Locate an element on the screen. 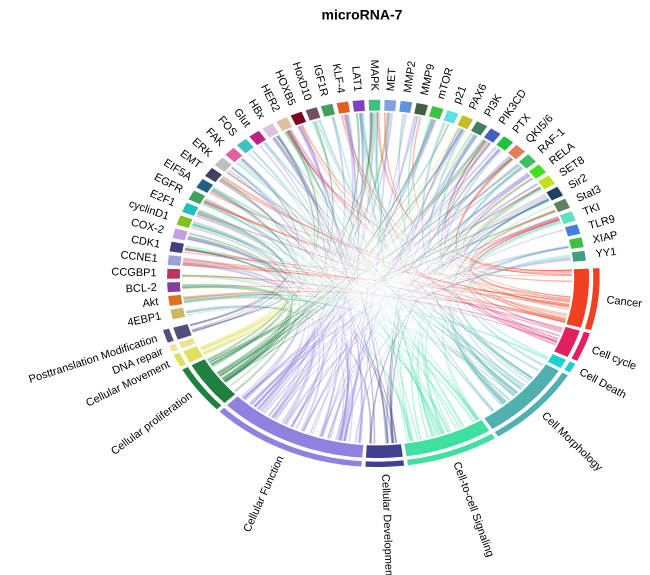 This screenshot has height=575, width=650. gene-label: 4EBP1 is located at coordinates (144, 319).